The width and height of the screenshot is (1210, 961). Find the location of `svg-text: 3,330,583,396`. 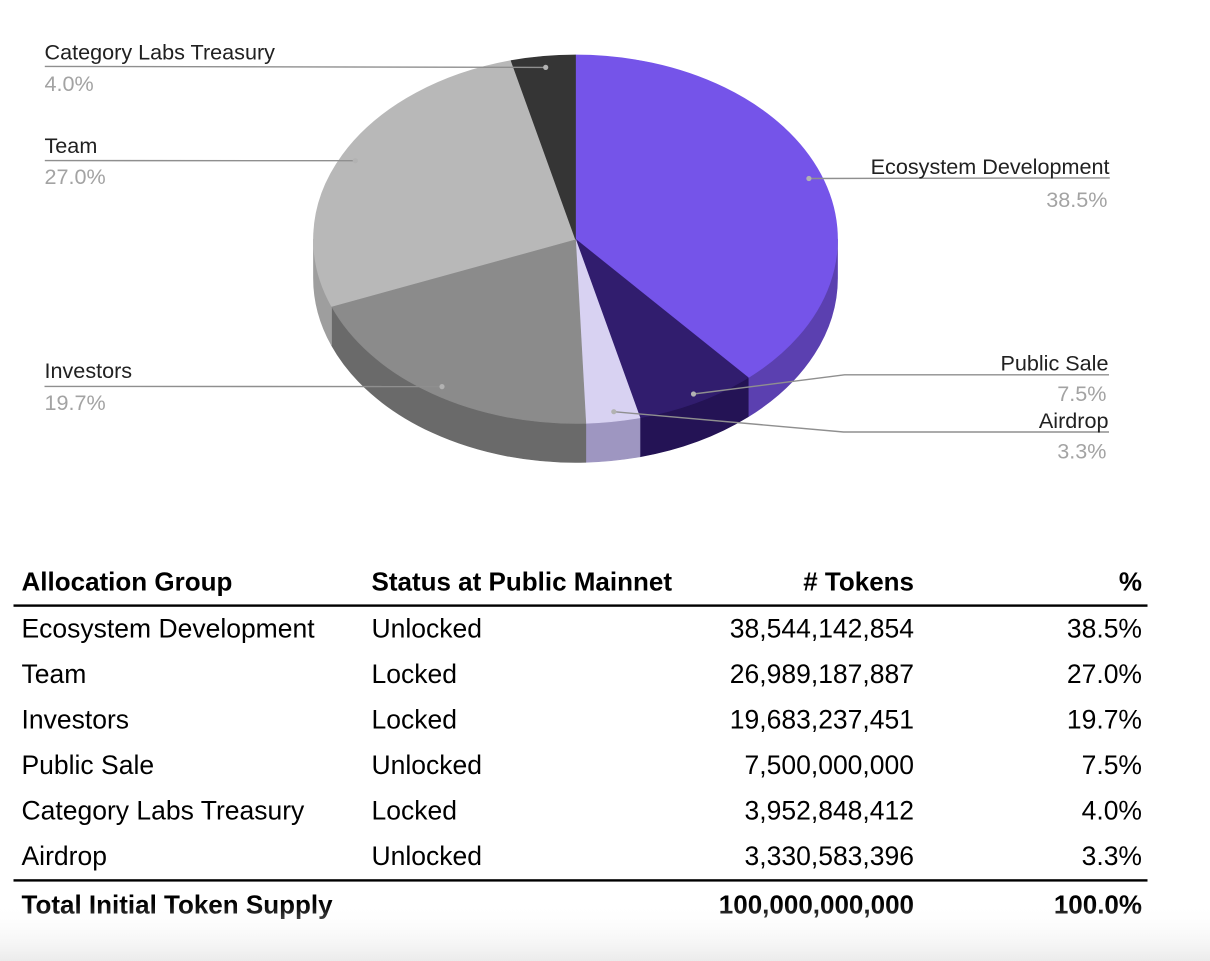

svg-text: 3,330,583,396 is located at coordinates (829, 856).